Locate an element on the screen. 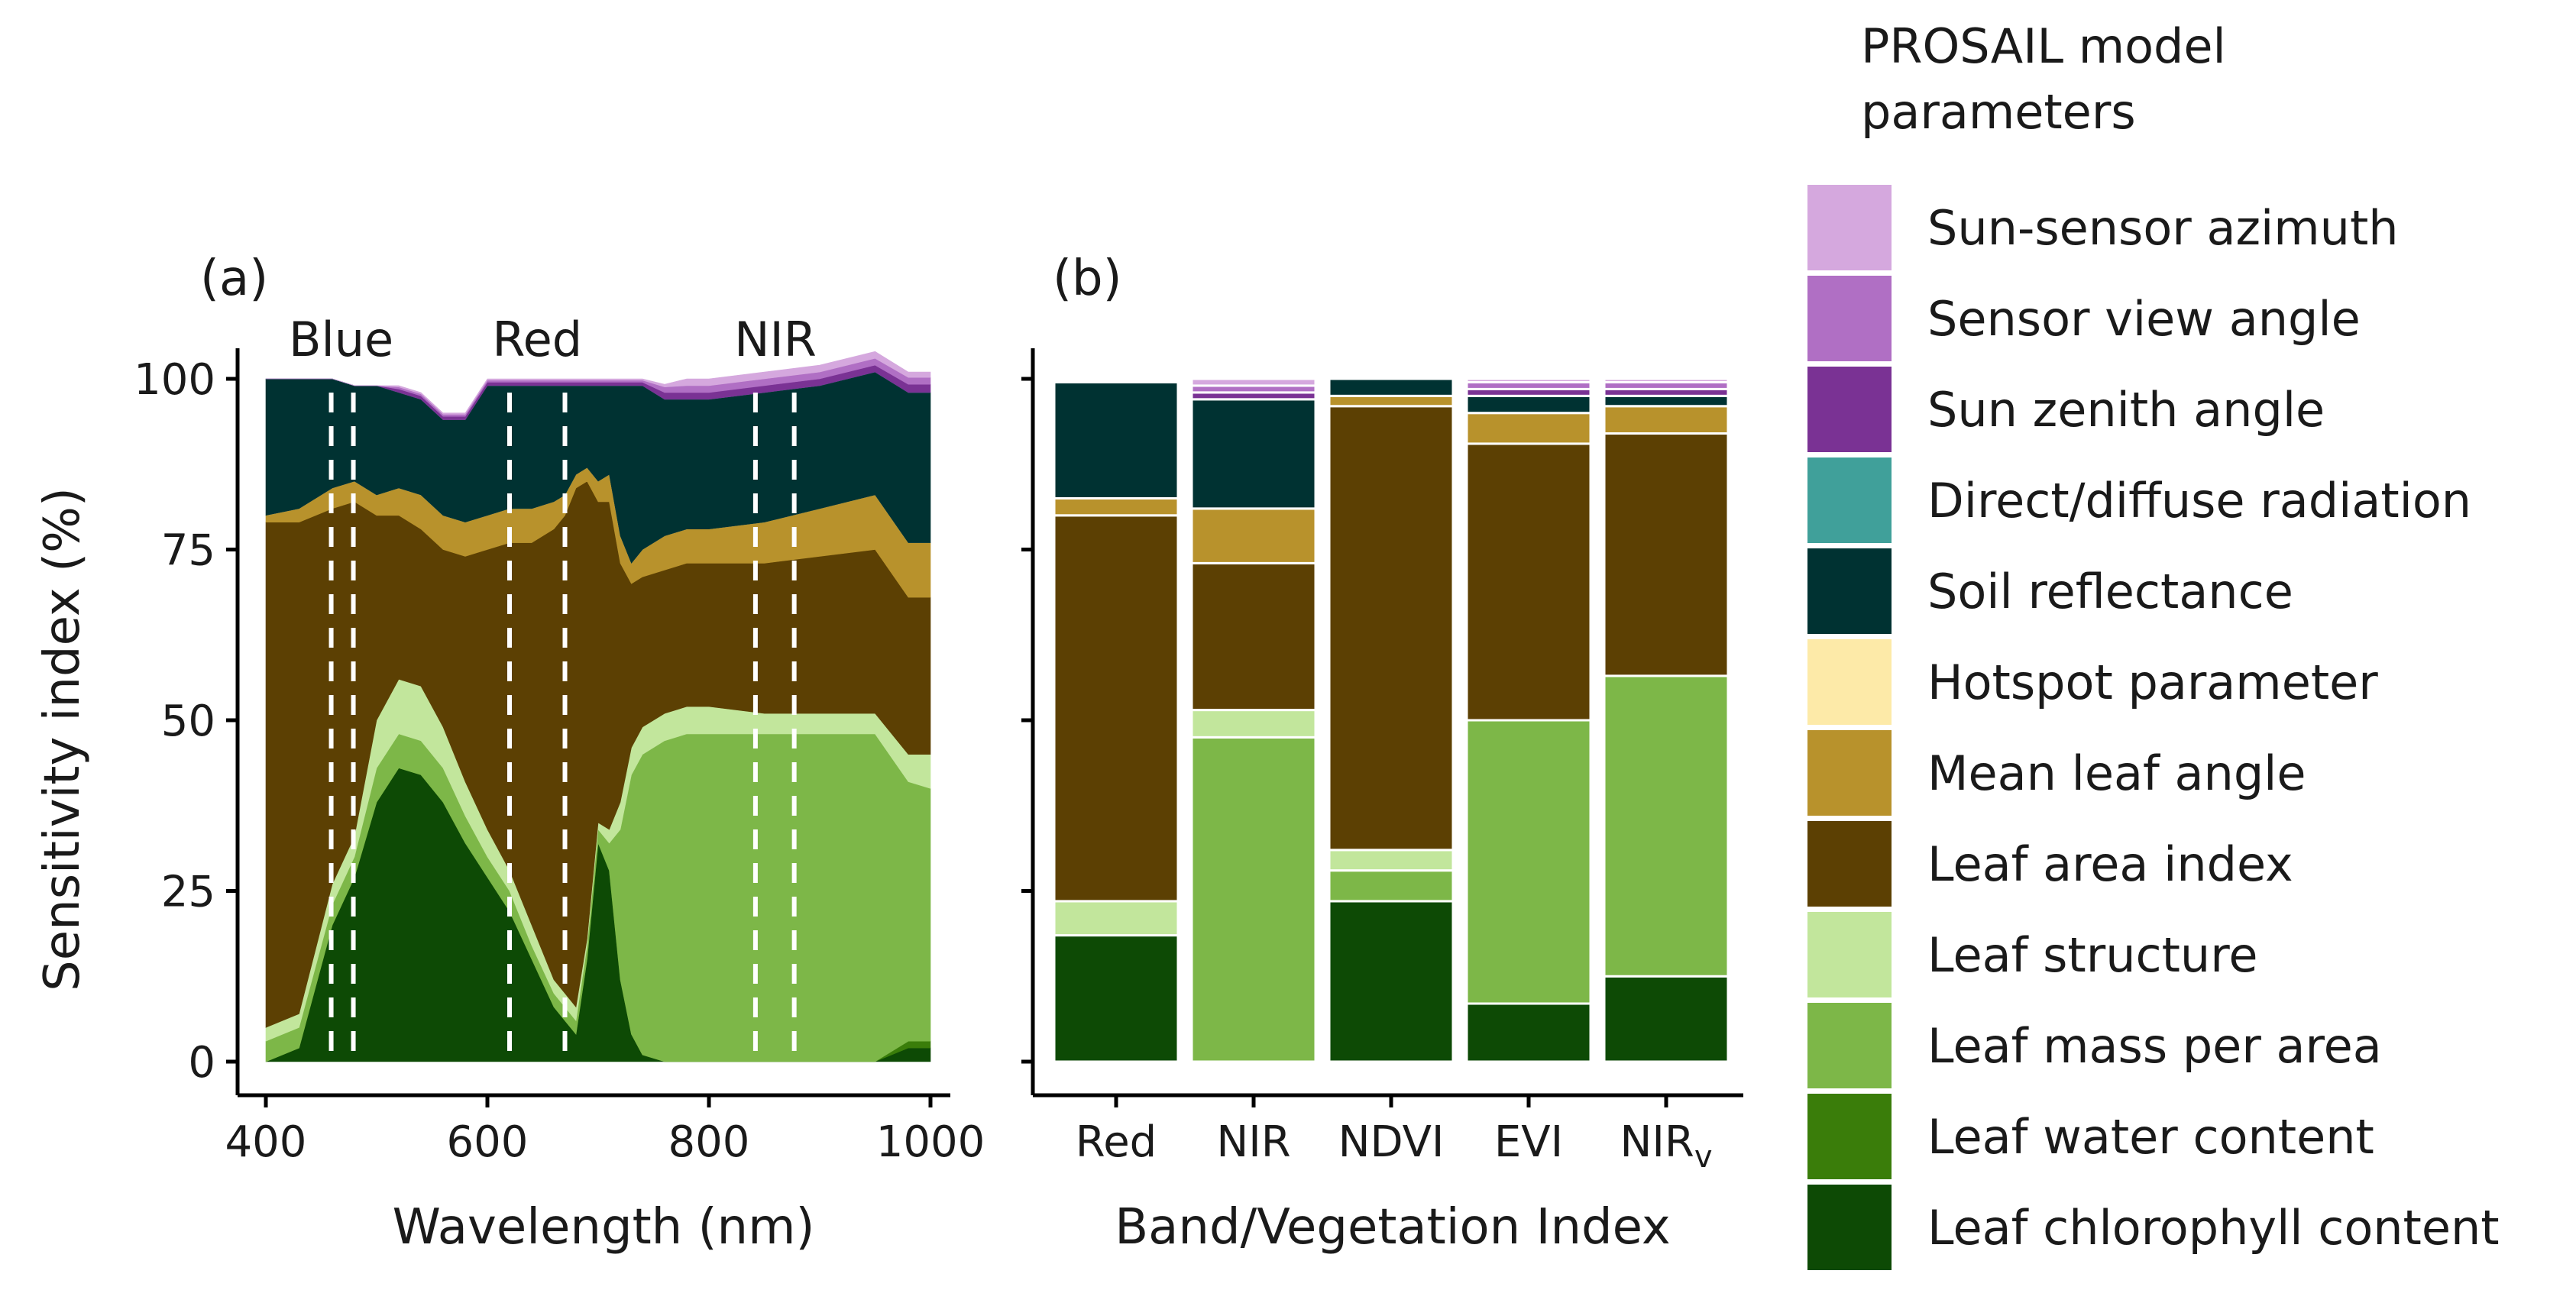 Image resolution: width=2576 pixels, height=1290 pixels. panel-a-band-labels: Blue Red NIR is located at coordinates (553, 339).